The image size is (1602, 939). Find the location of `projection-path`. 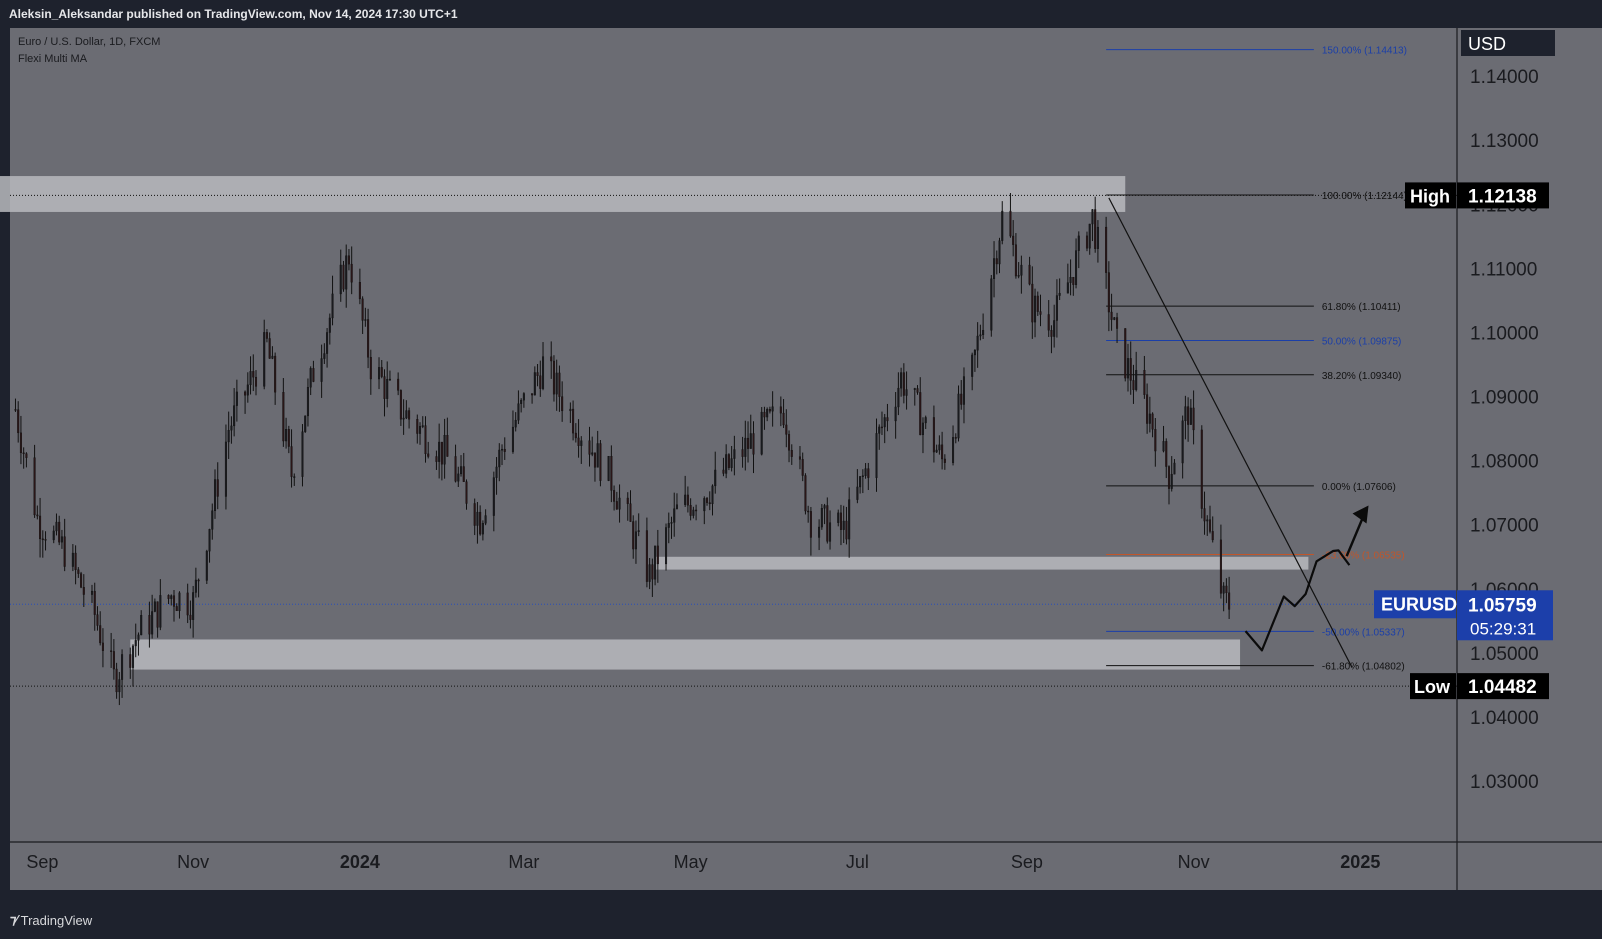

projection-path is located at coordinates (1297, 600).